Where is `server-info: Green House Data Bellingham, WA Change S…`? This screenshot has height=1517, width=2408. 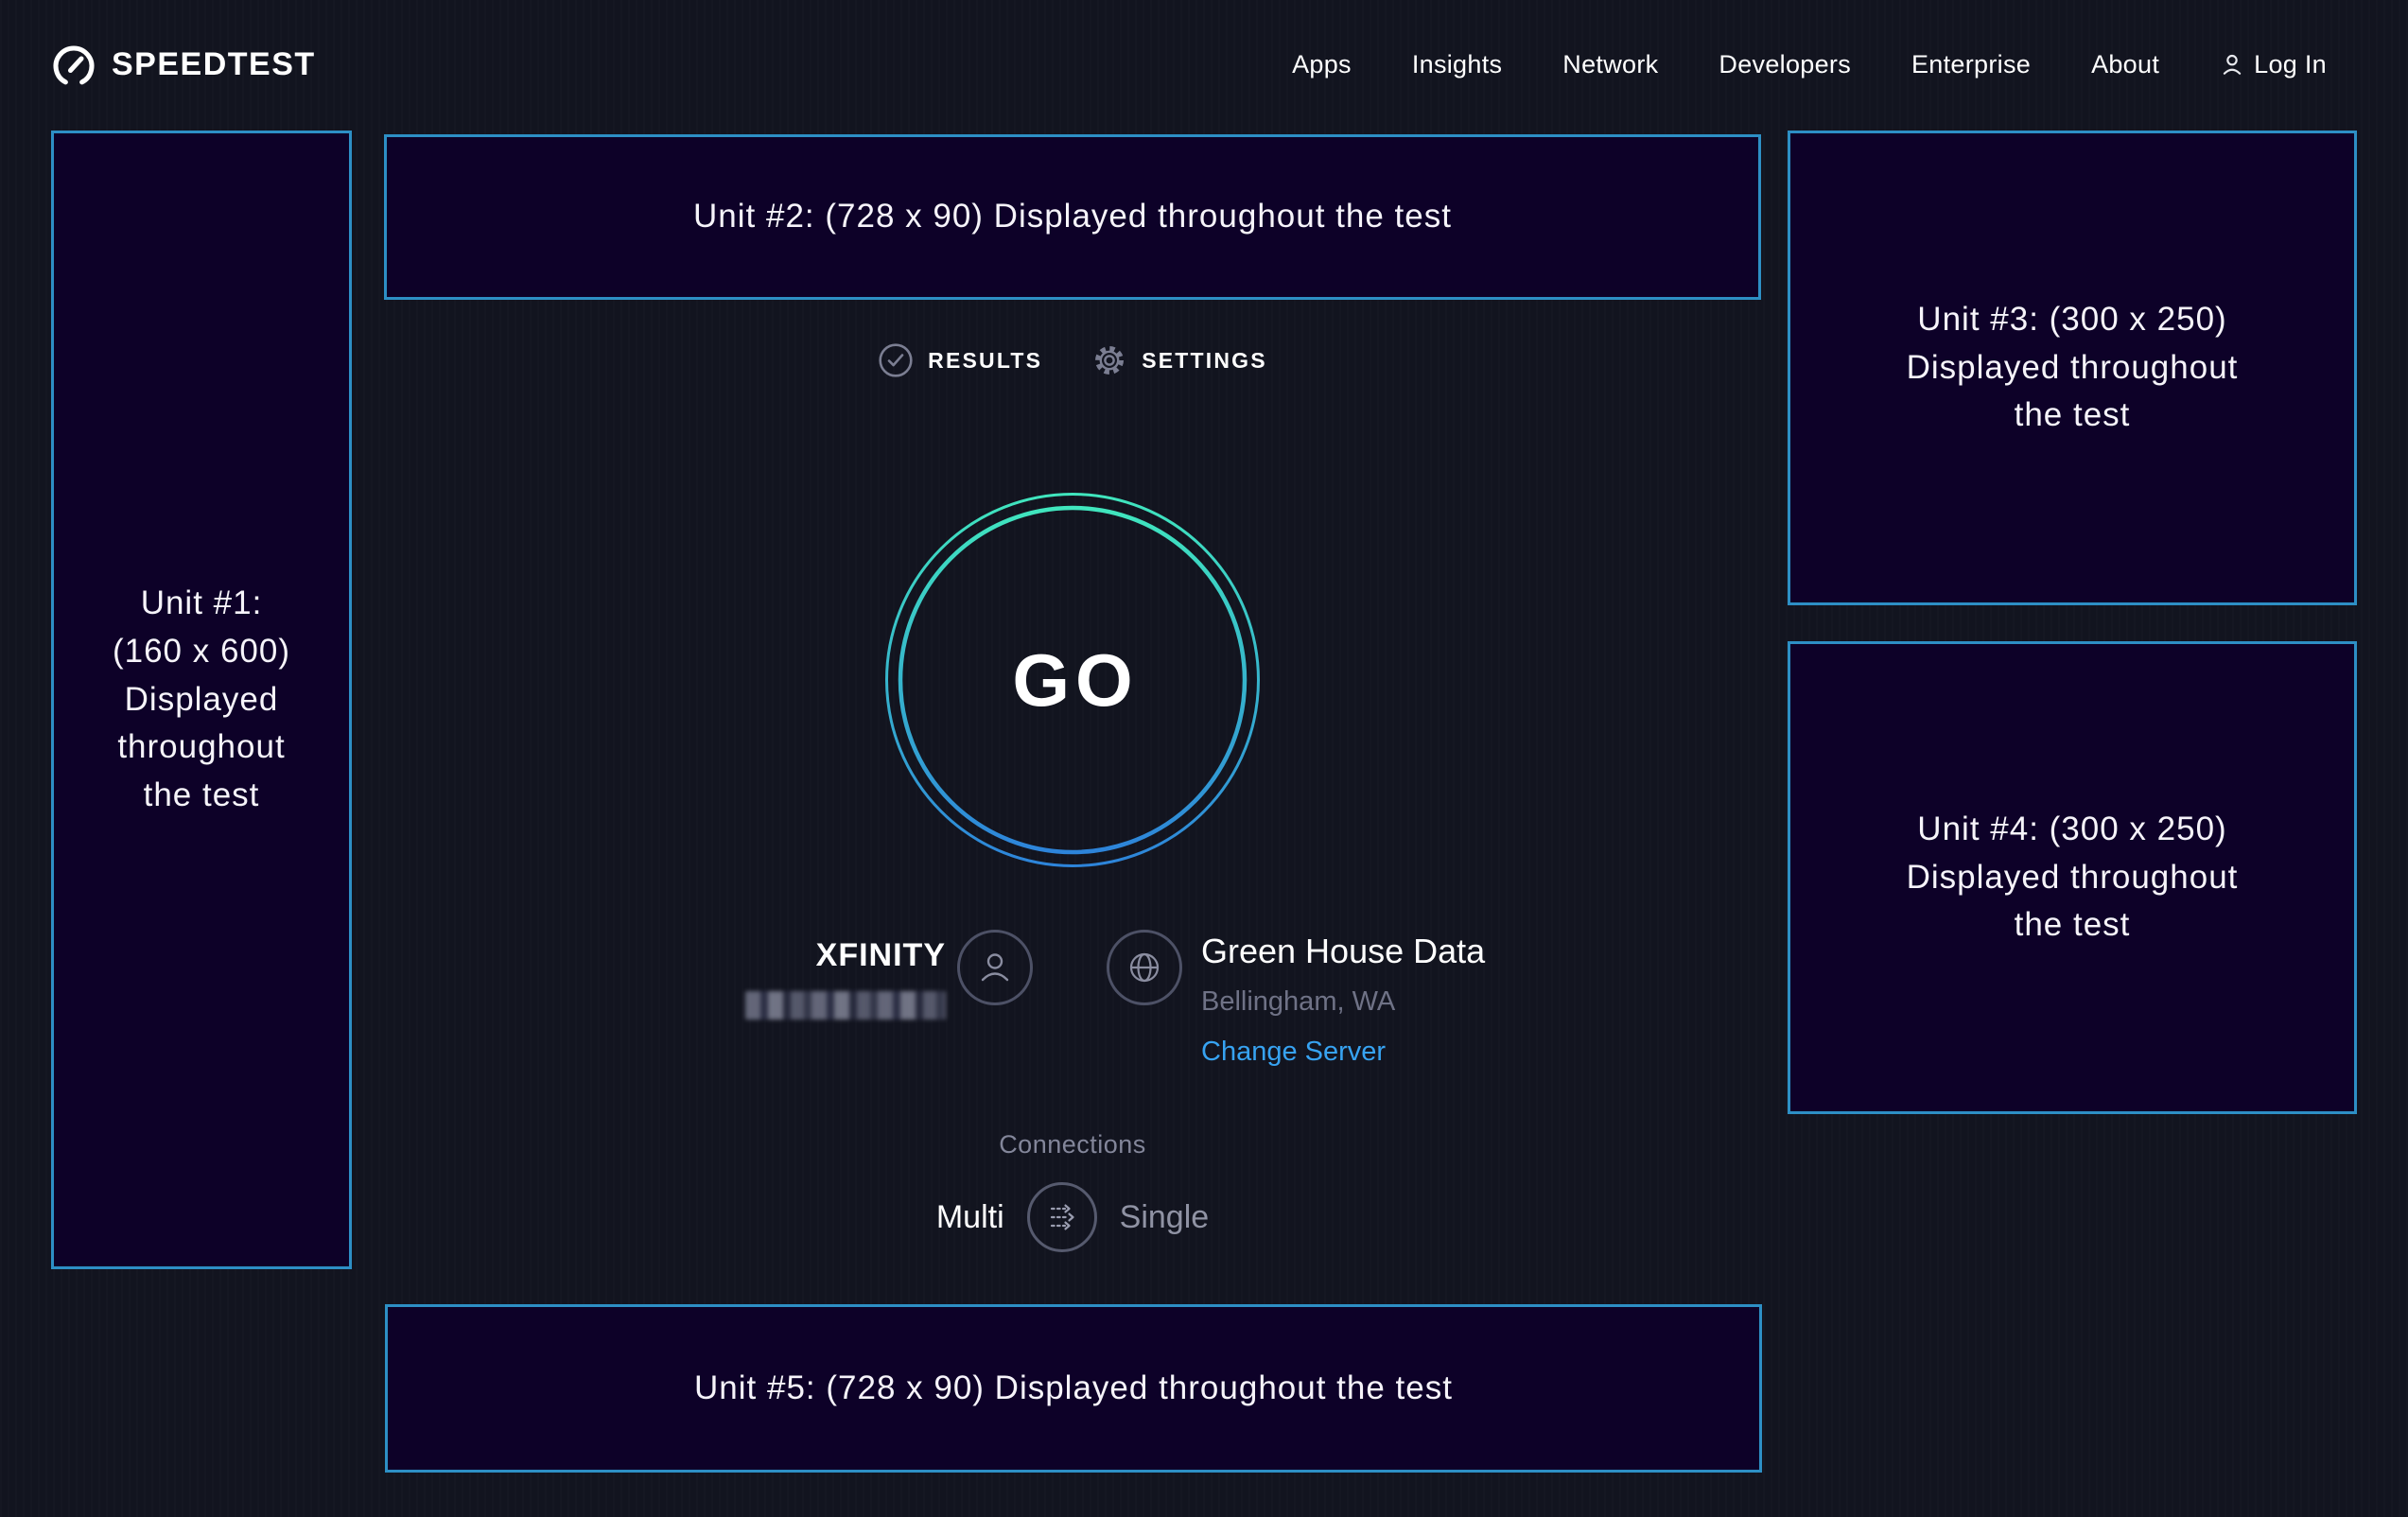 server-info: Green House Data Bellingham, WA Change S… is located at coordinates (1343, 1000).